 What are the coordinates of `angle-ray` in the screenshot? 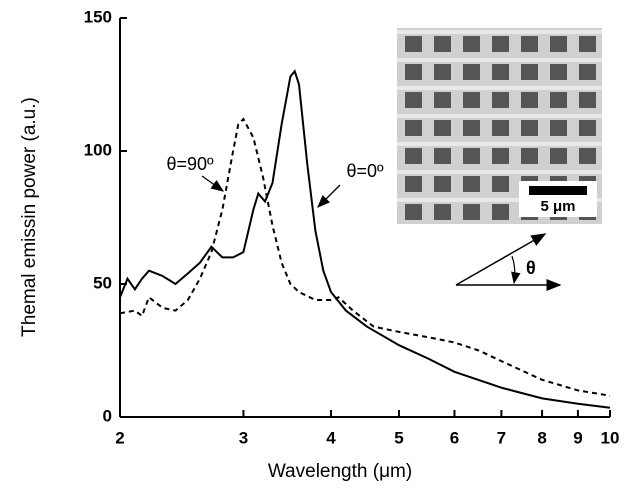 It's located at (501, 259).